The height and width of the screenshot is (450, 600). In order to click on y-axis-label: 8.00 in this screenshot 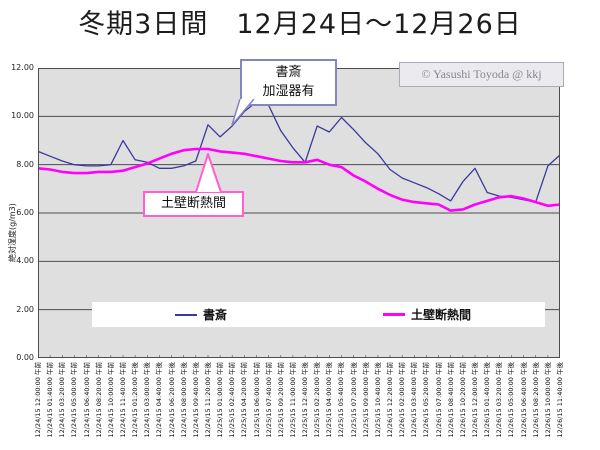, I will do `click(25, 164)`.